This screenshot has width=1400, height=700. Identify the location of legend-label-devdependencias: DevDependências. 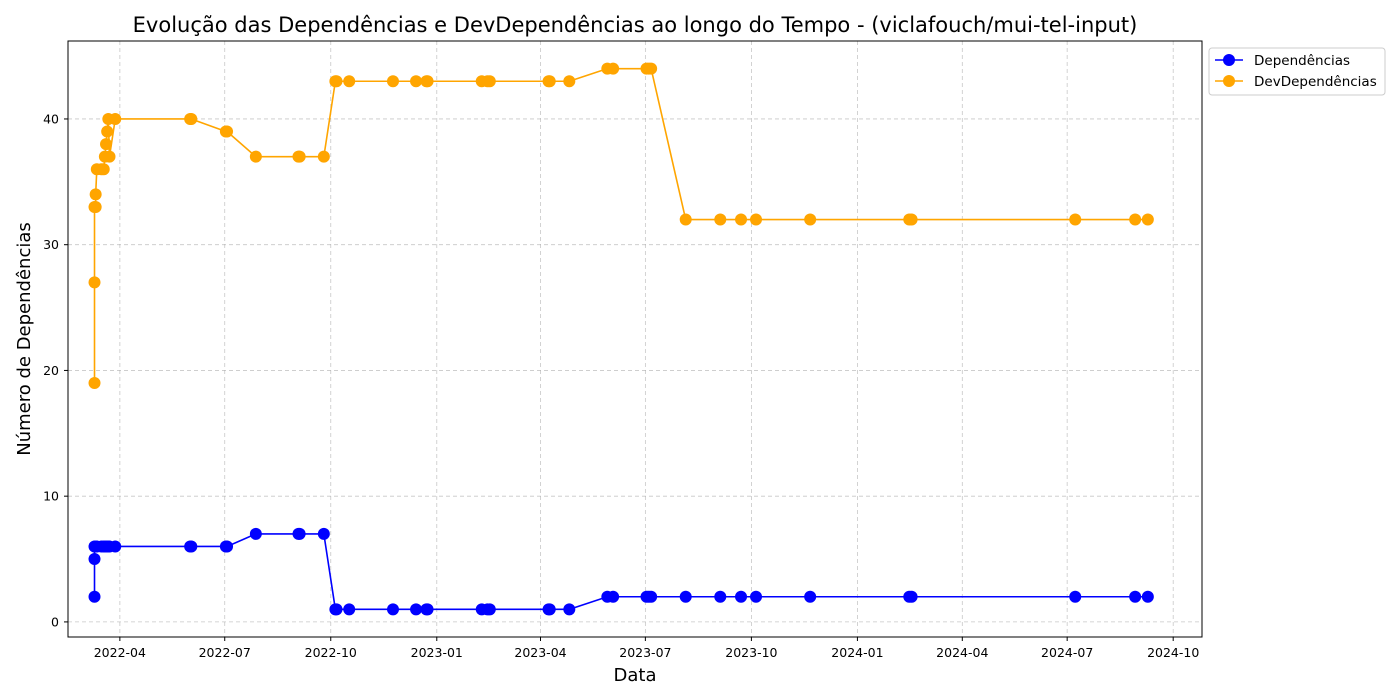
(1315, 82).